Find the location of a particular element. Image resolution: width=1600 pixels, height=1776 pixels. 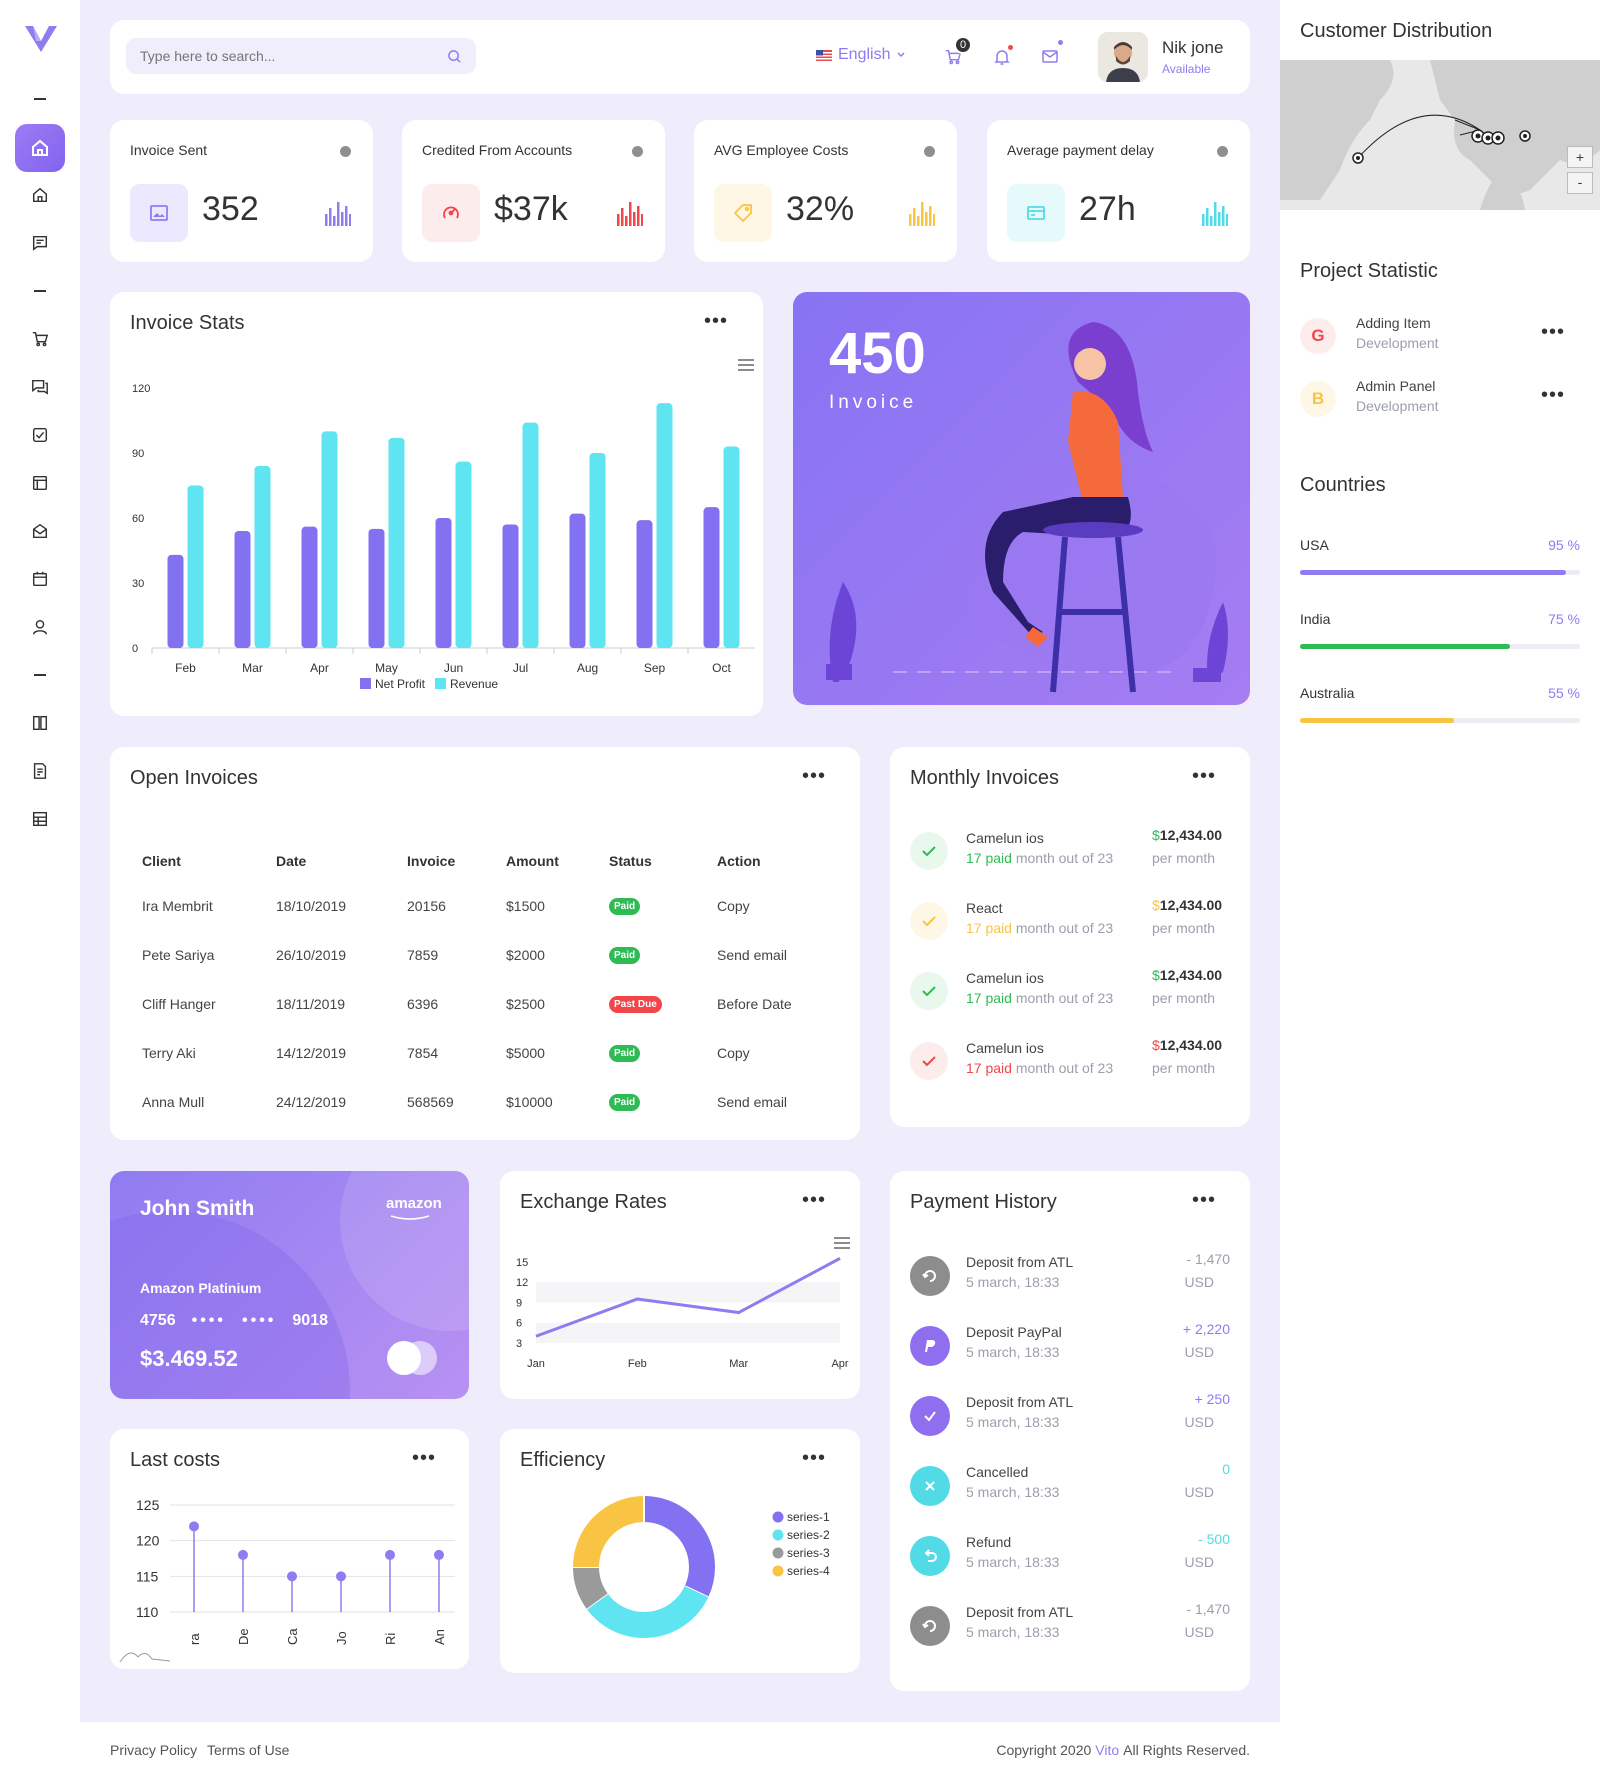

logo is located at coordinates (41, 39).